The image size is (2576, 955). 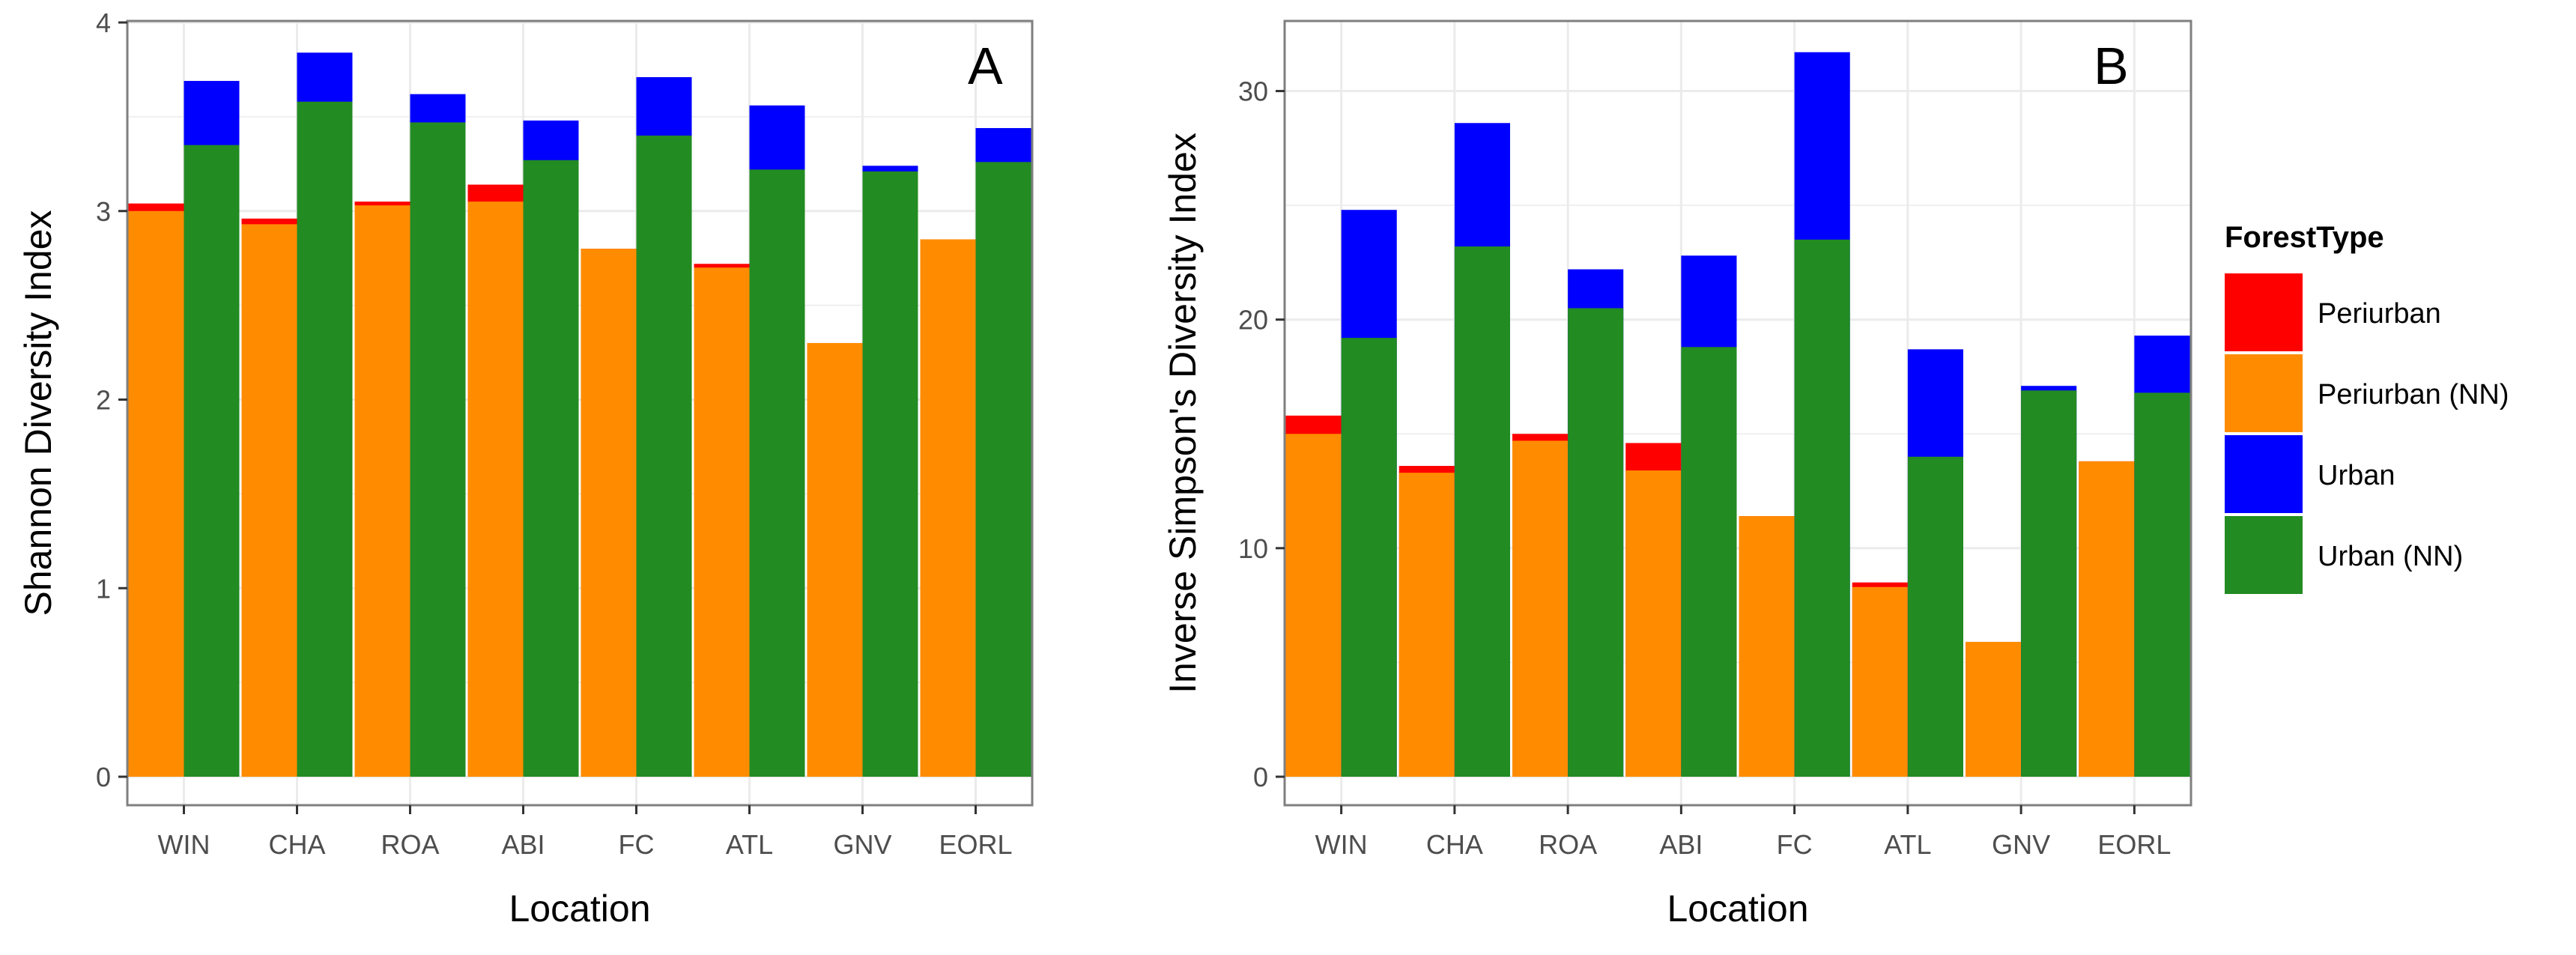 What do you see at coordinates (496, 489) in the screenshot?
I see `panel-a-bar-abi-periurban-nn` at bounding box center [496, 489].